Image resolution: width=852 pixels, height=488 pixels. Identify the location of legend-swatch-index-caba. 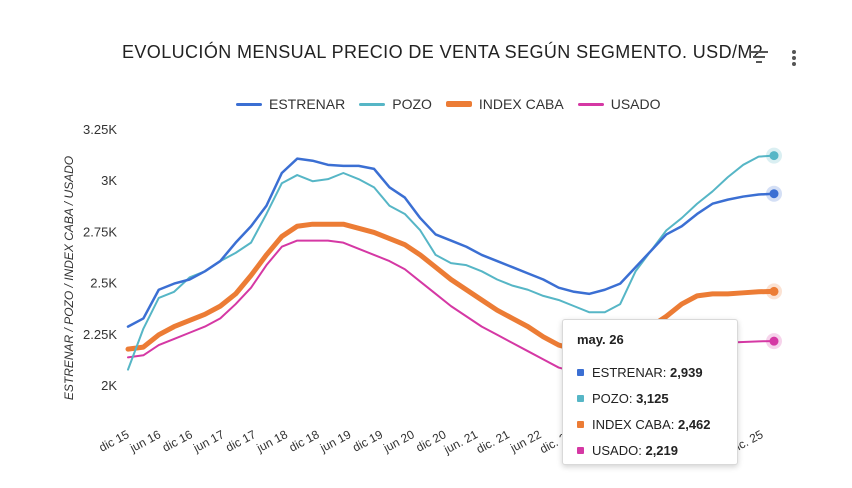
(458, 104).